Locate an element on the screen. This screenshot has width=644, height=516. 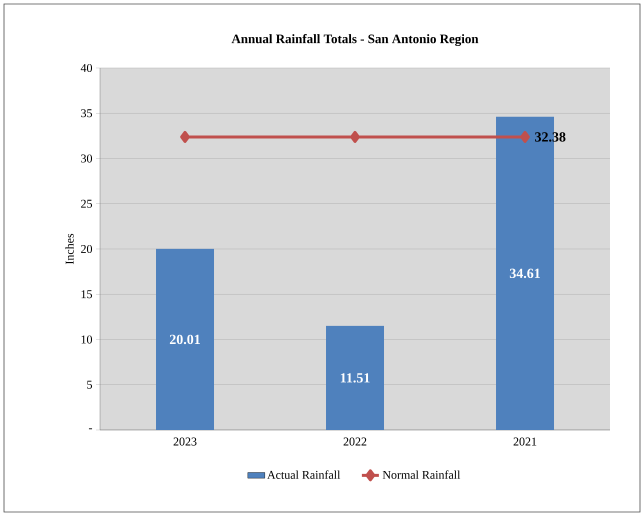
x-tick-label: 2022 is located at coordinates (355, 442).